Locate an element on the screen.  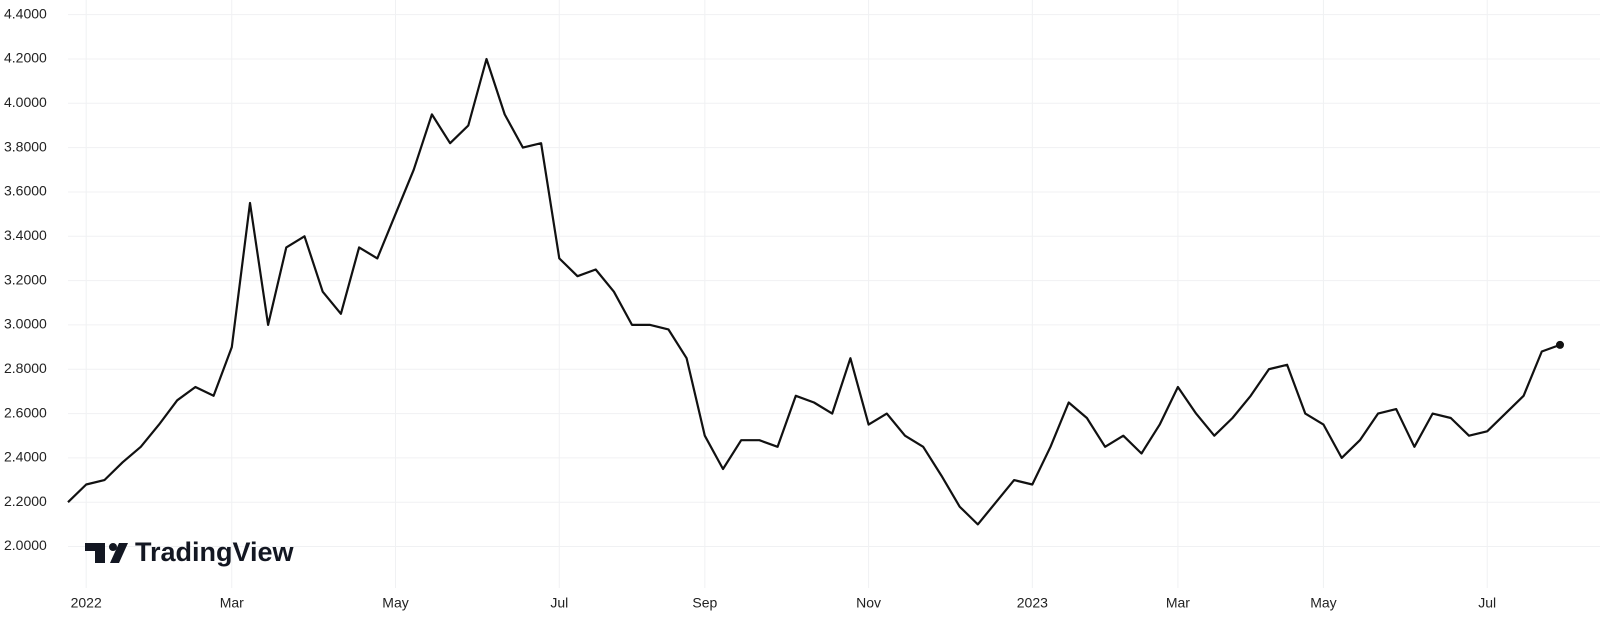
x-tick-label: 2022 is located at coordinates (86, 603).